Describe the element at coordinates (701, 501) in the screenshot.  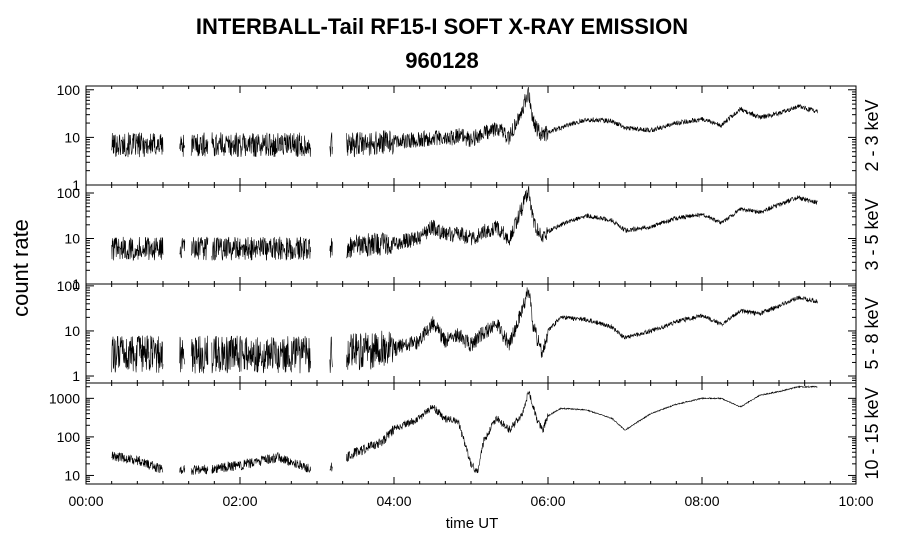
I see `x-tick-label: 08:00` at that location.